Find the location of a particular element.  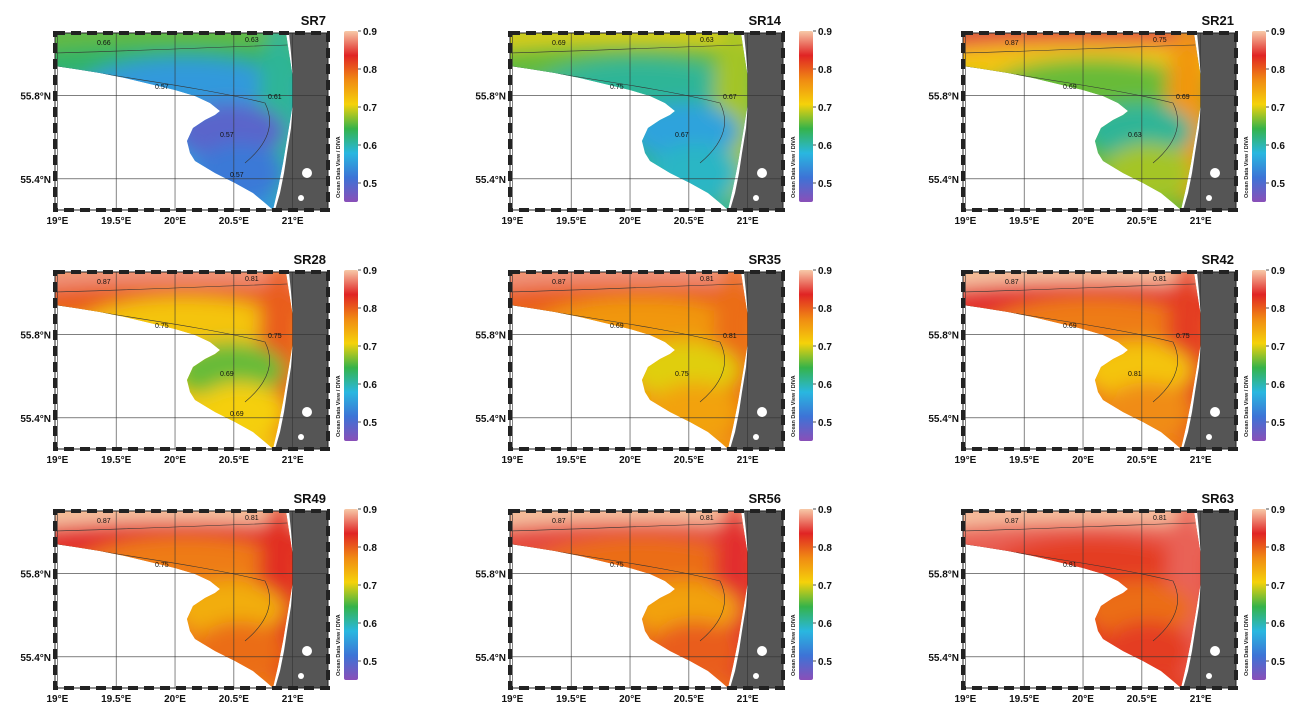

panel-title: SR63 is located at coordinates (1217, 498).